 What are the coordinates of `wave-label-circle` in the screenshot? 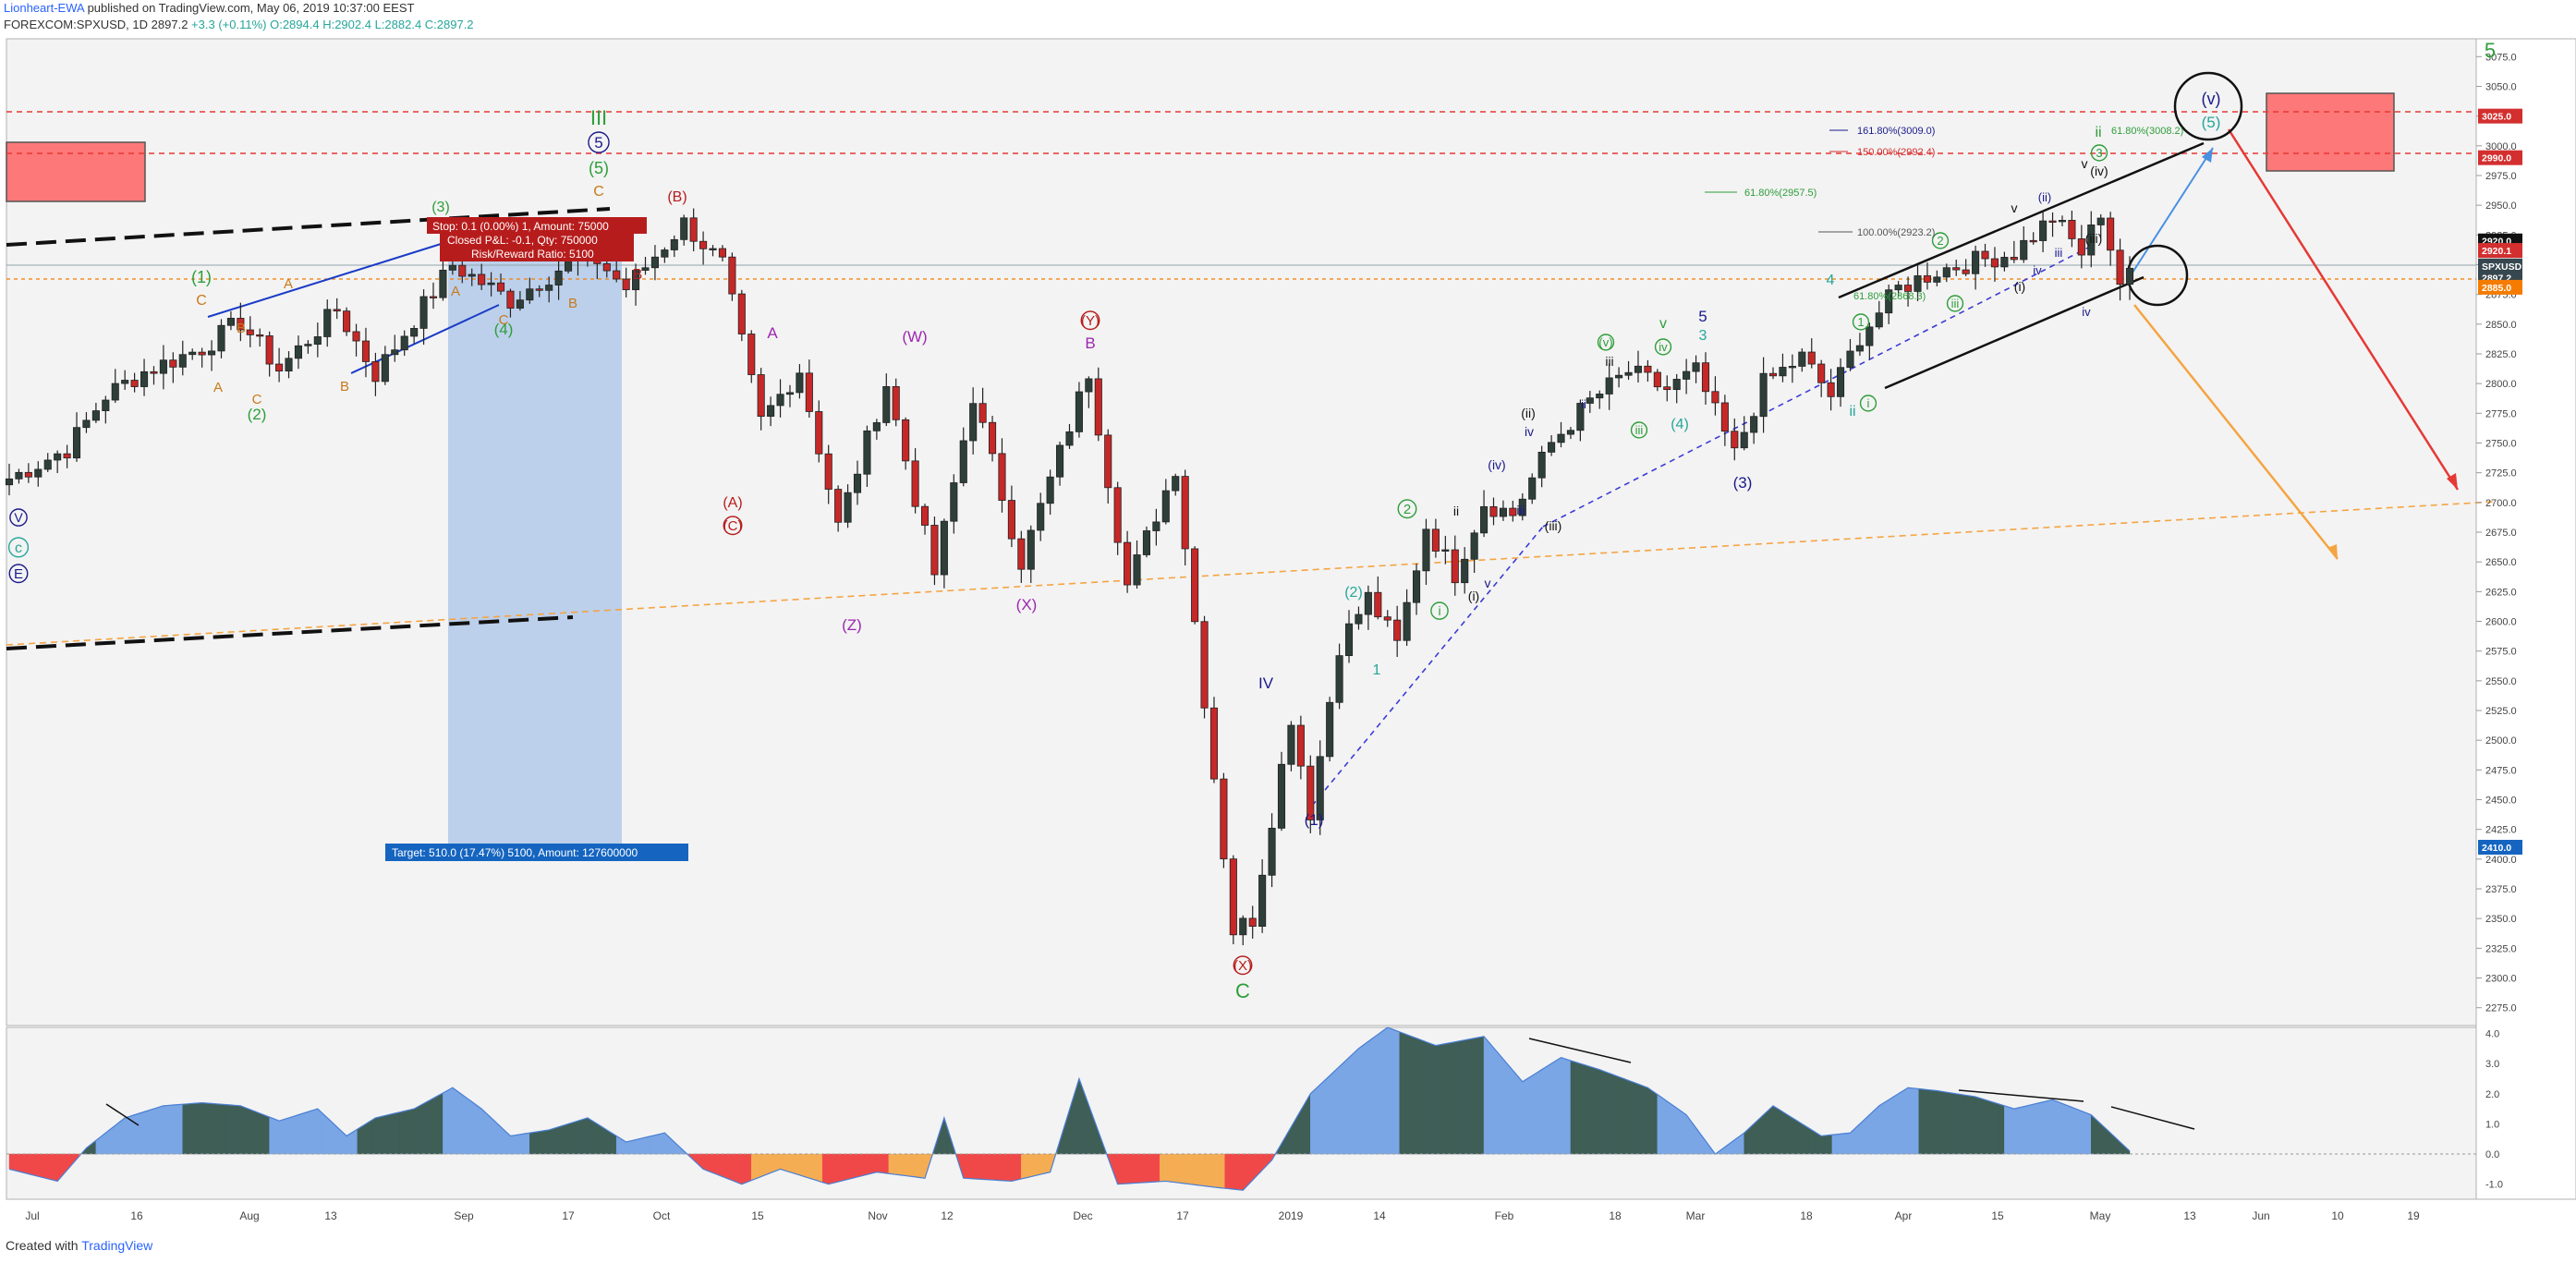 It's located at (1663, 347).